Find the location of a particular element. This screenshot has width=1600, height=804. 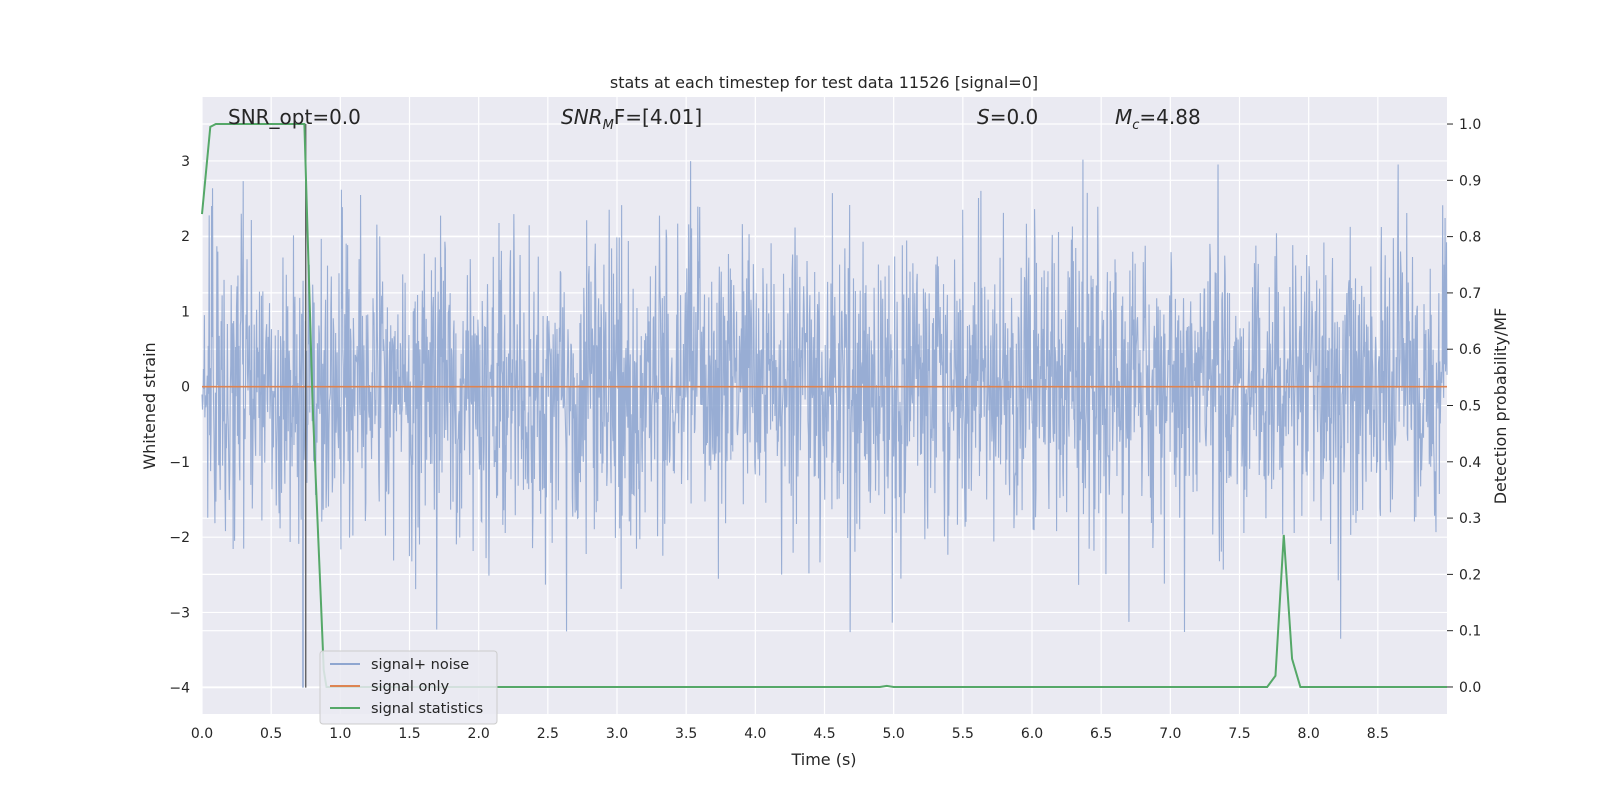

x-tick-label-7: 3.5 is located at coordinates (686, 734).